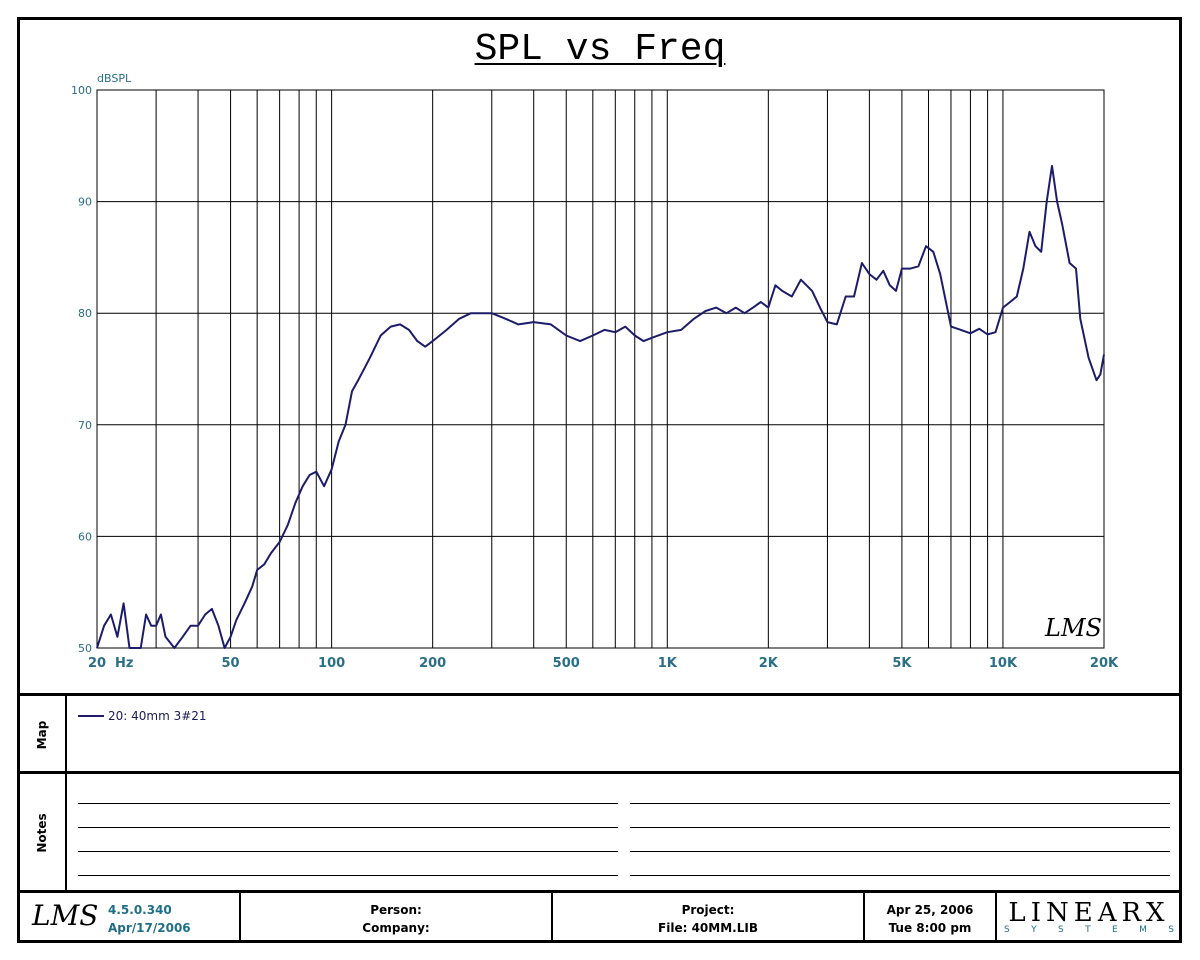  I want to click on y-tick-label: 60, so click(85, 536).